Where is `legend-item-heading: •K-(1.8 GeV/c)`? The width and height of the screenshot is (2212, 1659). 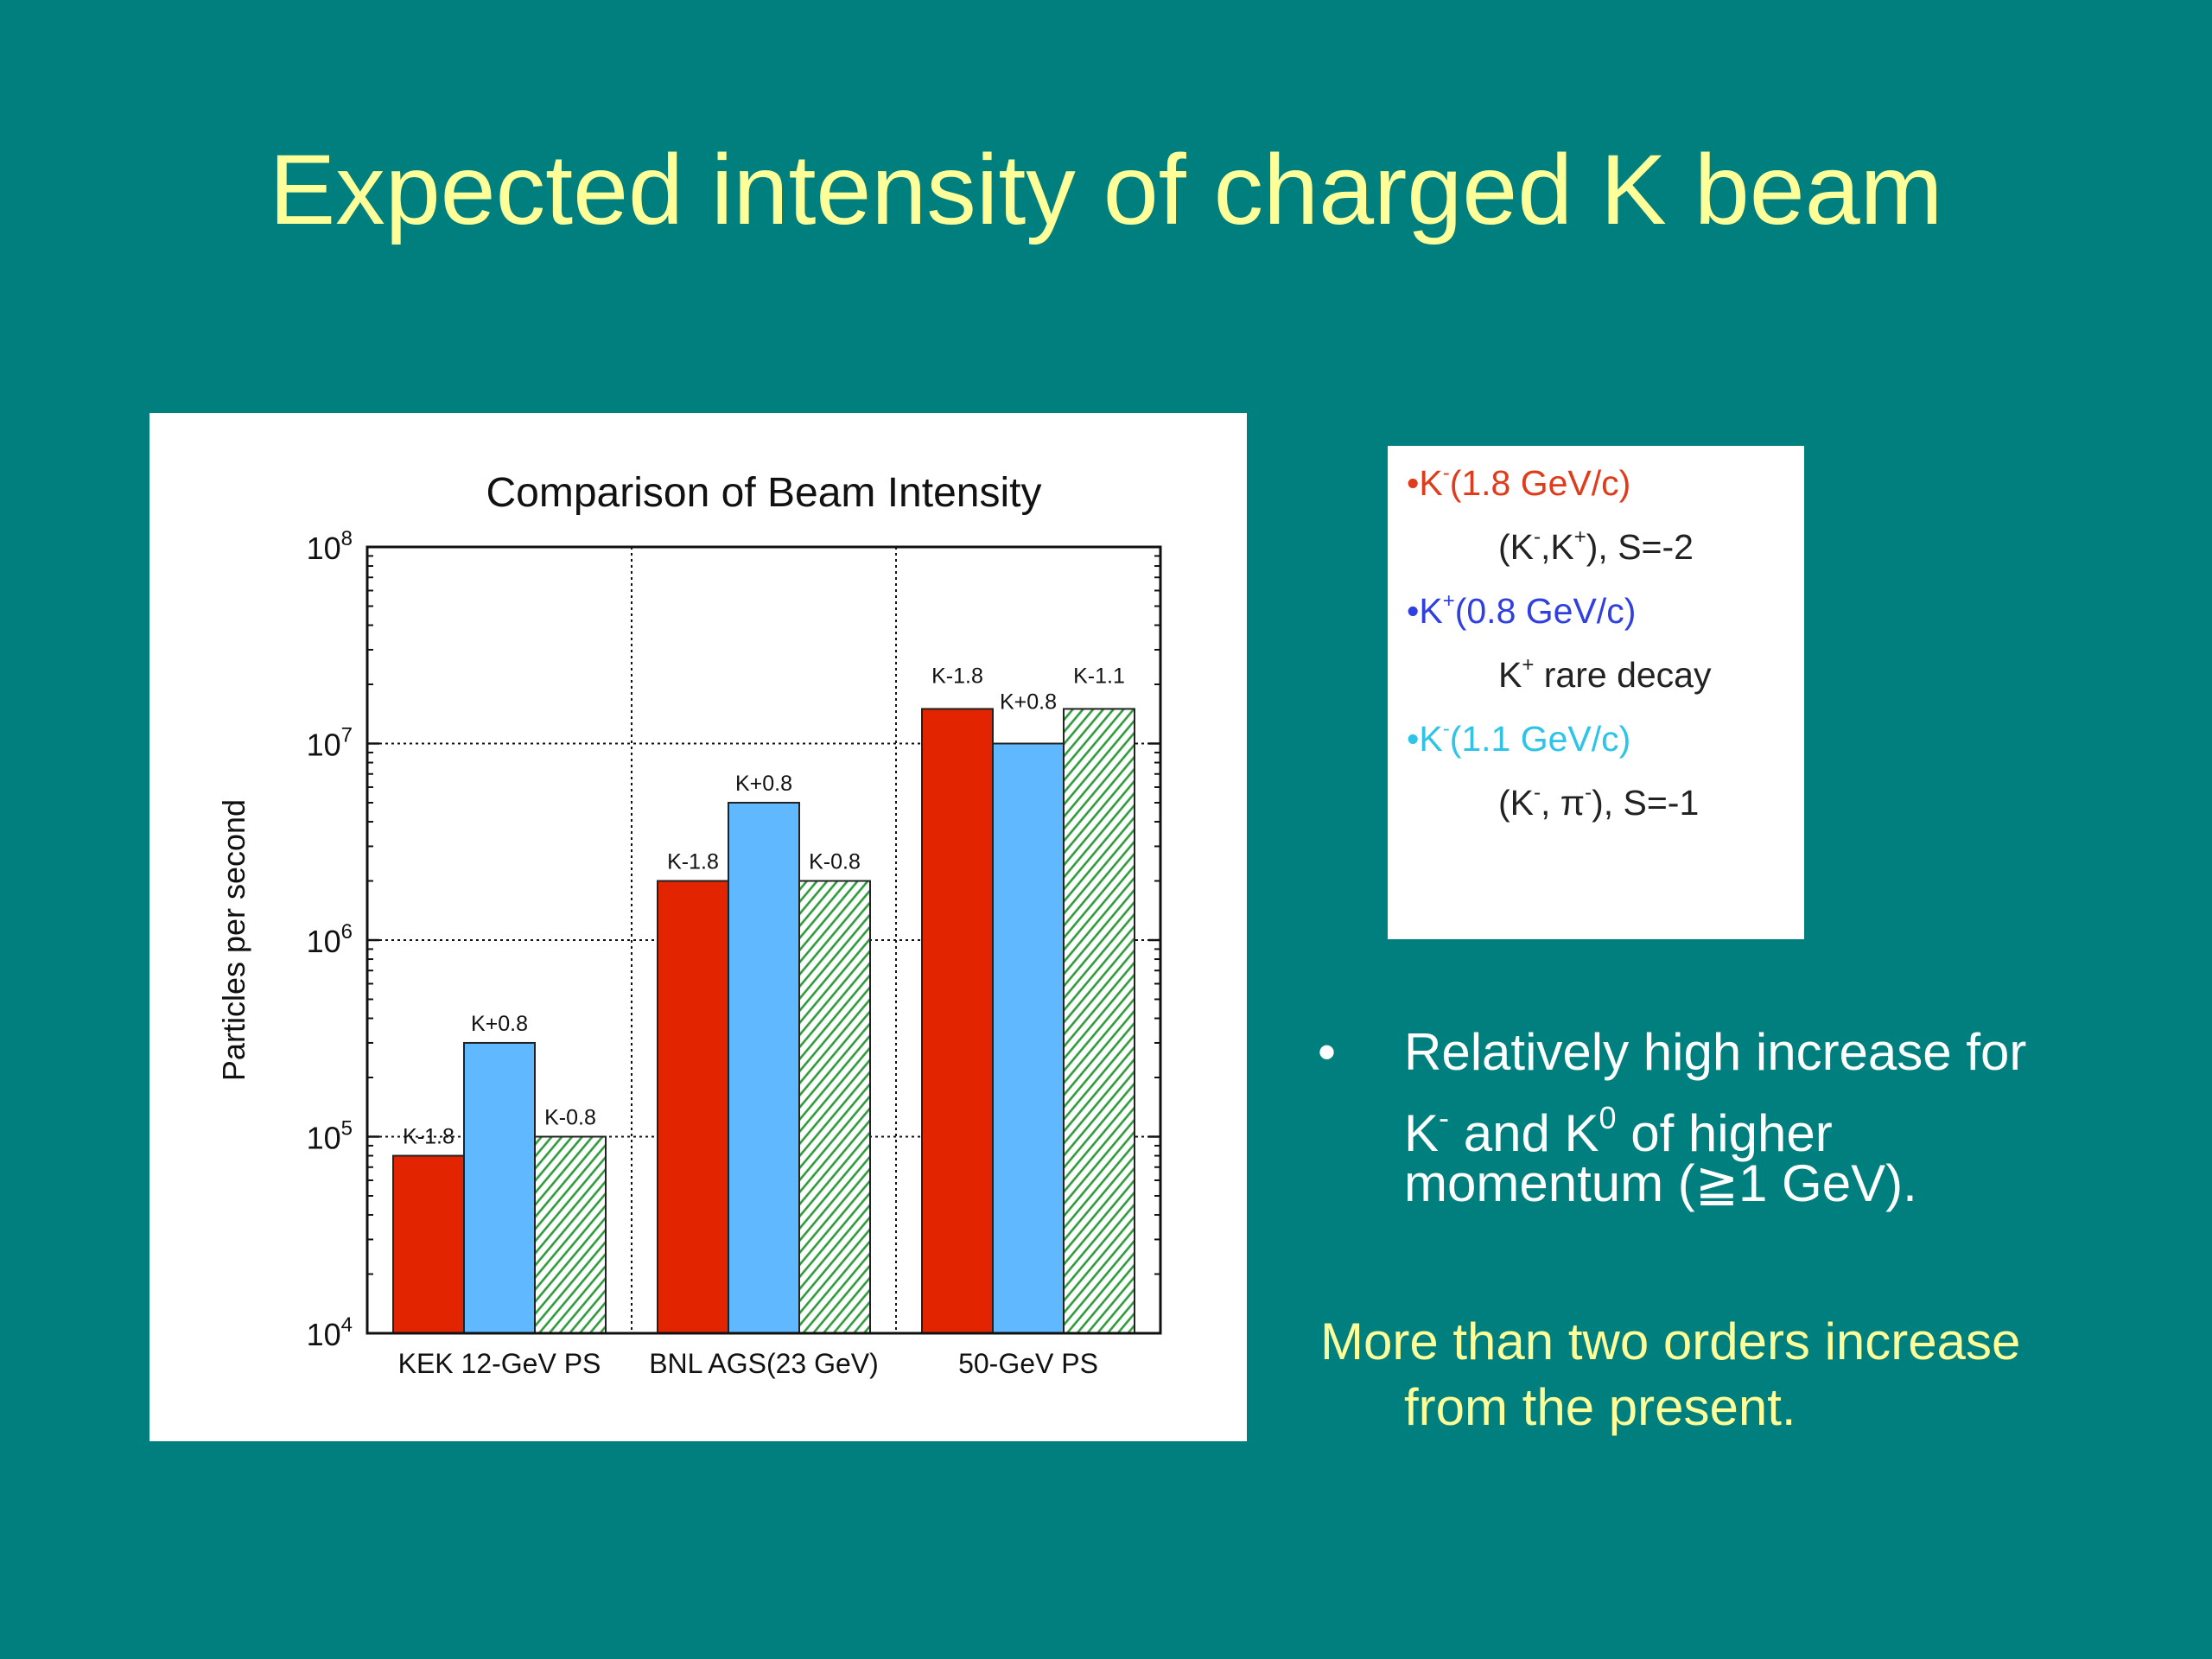 legend-item-heading: •K-(1.8 GeV/c) is located at coordinates (1519, 482).